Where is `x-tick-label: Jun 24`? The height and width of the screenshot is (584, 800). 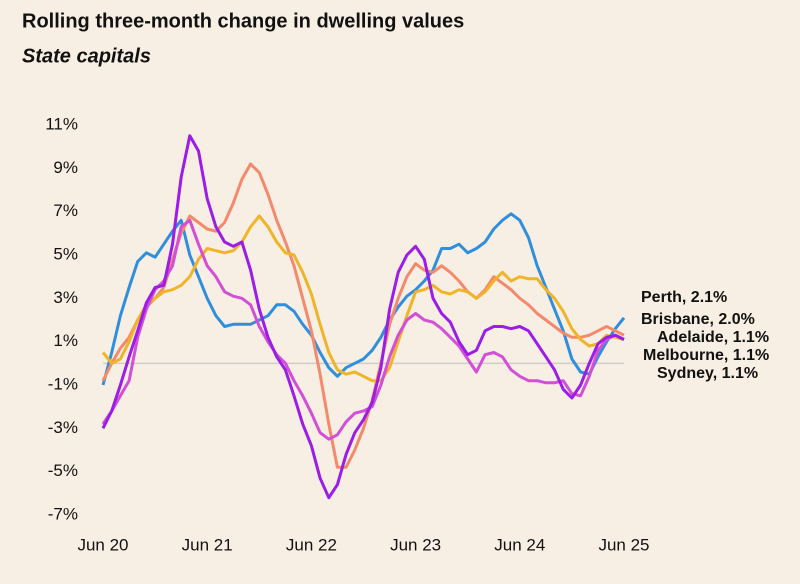
x-tick-label: Jun 24 is located at coordinates (519, 544).